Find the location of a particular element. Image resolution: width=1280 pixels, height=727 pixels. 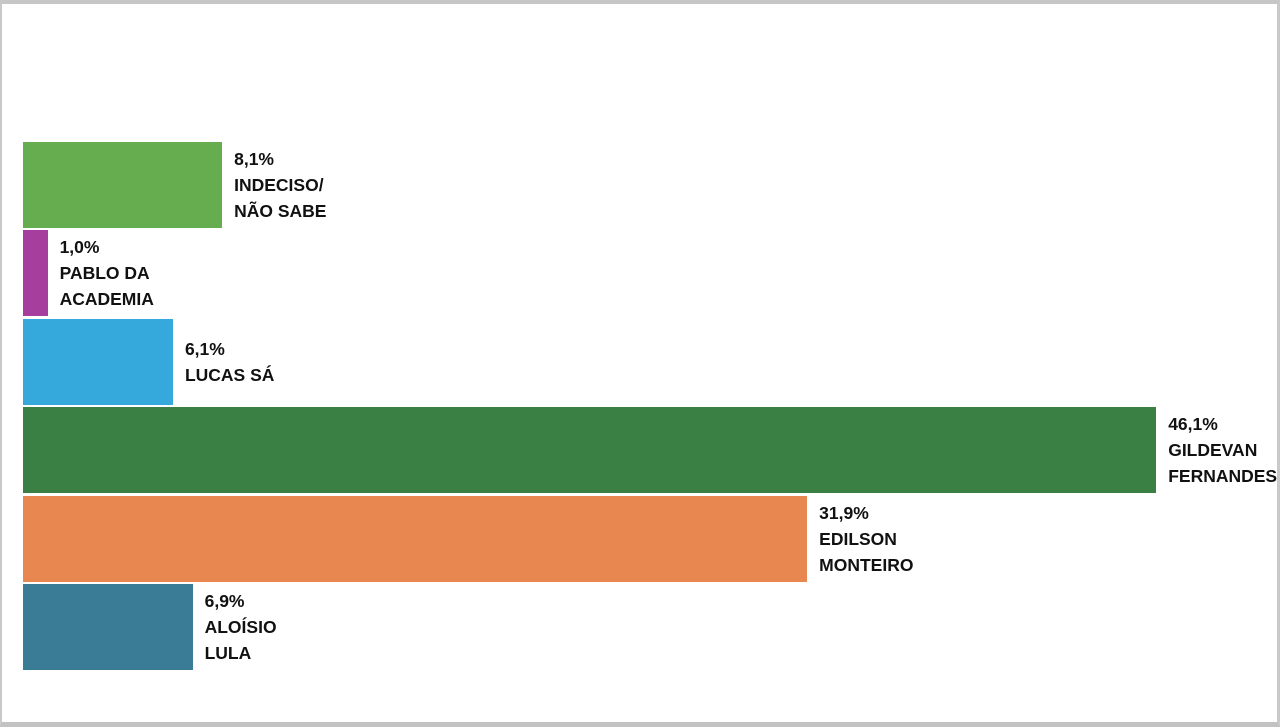

value-label: 1,0% is located at coordinates (79, 247).